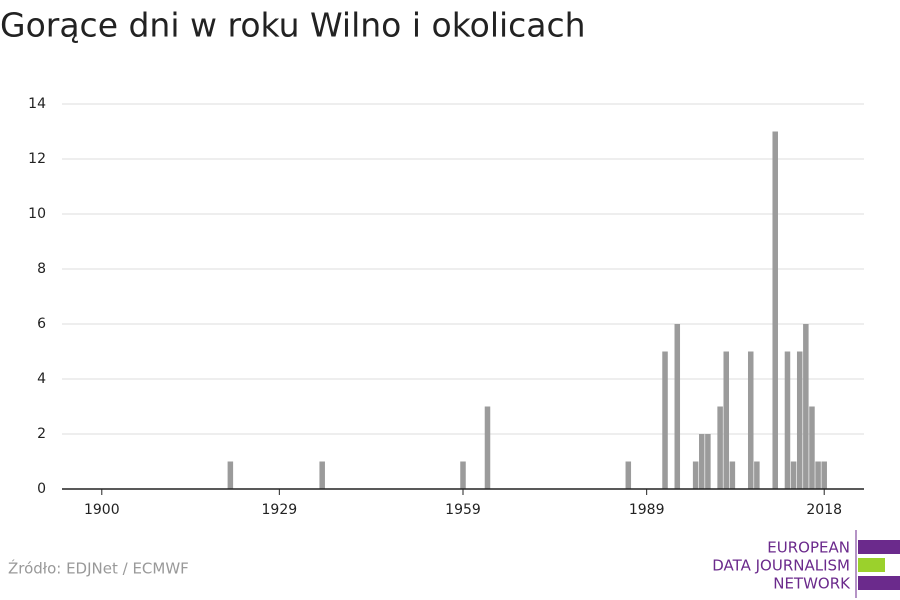 Image resolution: width=900 pixels, height=600 pixels. I want to click on y-tick-label: 12, so click(37, 159).